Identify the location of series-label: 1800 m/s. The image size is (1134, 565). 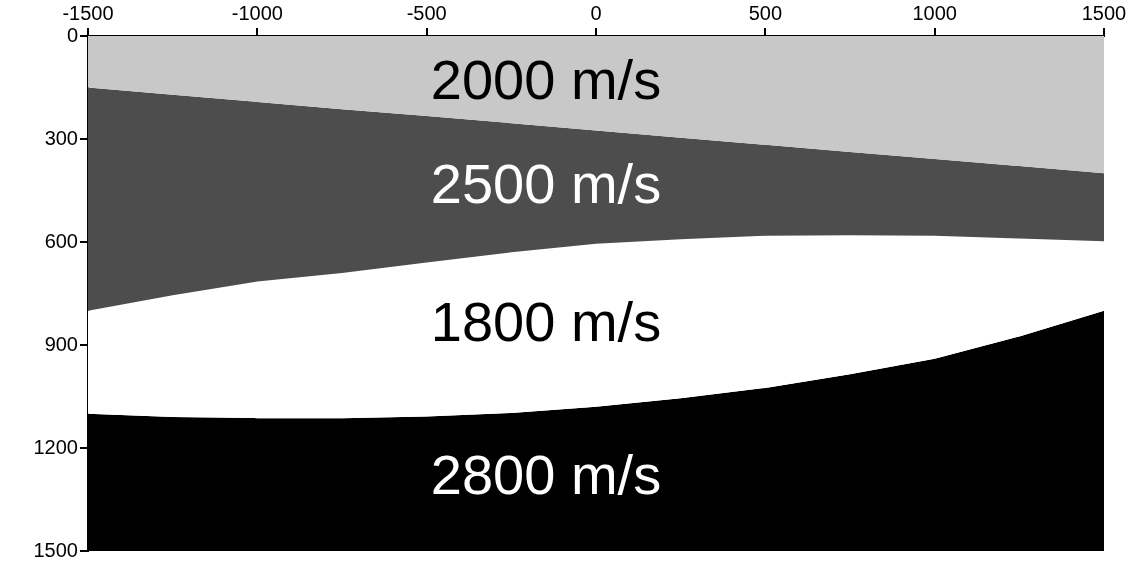
(546, 321).